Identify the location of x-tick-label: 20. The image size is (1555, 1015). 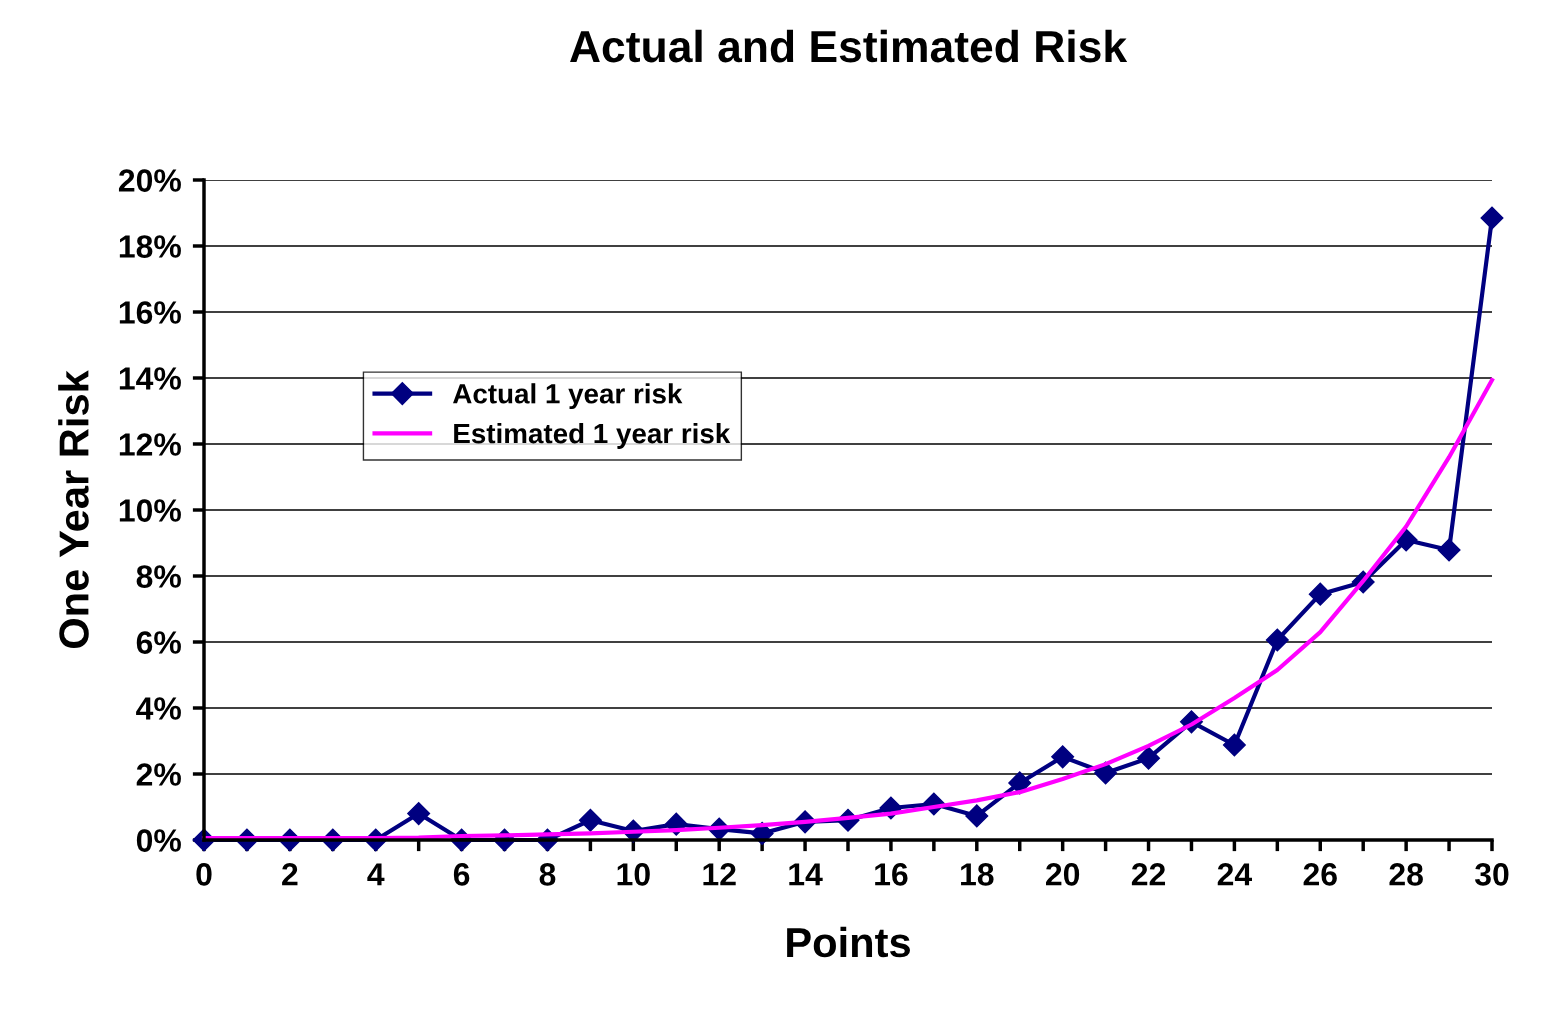
(1063, 874).